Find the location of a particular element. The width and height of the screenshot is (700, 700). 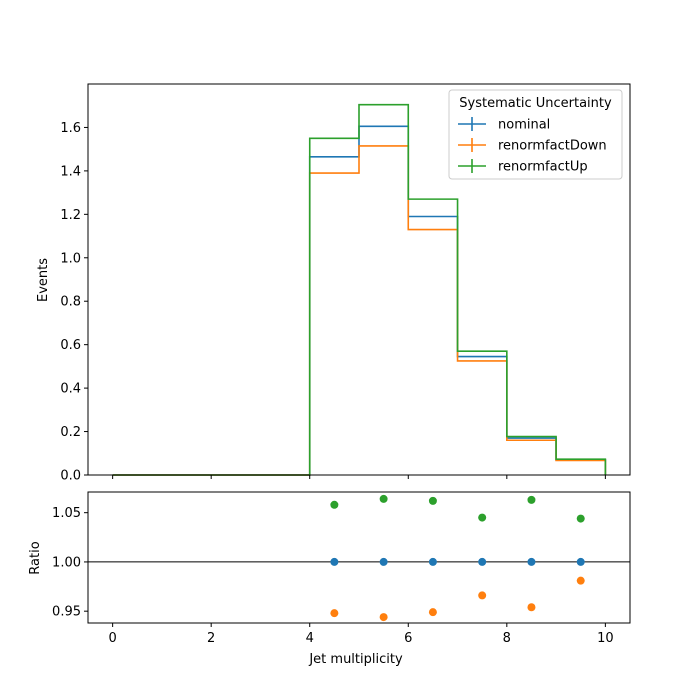

main-y-tick-label: 1.0 is located at coordinates (70, 258).